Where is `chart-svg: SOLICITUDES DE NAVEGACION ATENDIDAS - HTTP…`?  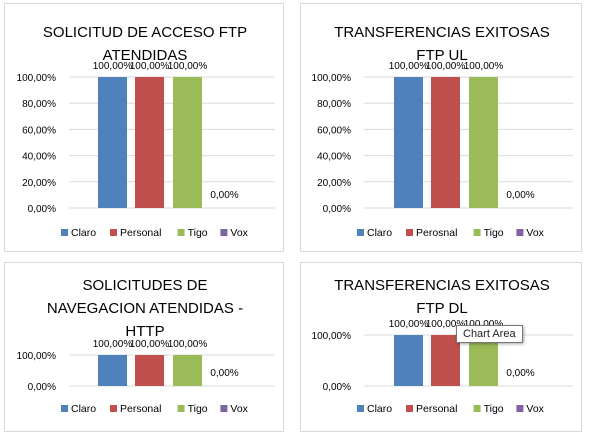
chart-svg: SOLICITUDES DE NAVEGACION ATENDIDAS - HTTP… is located at coordinates (146, 346).